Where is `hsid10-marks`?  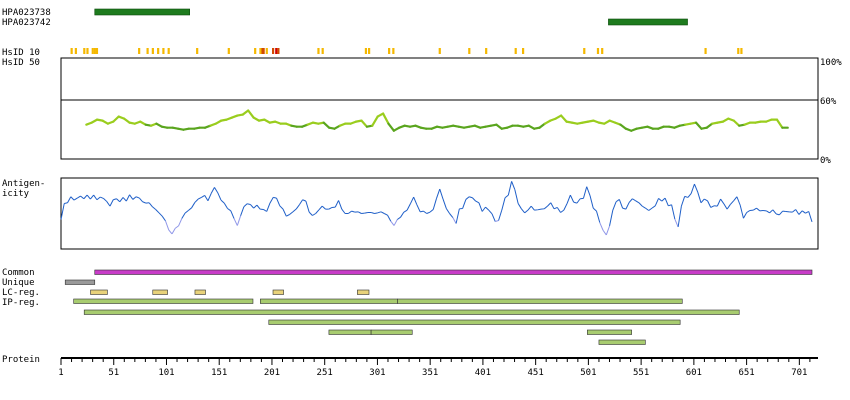
hsid10-marks is located at coordinates (406, 51).